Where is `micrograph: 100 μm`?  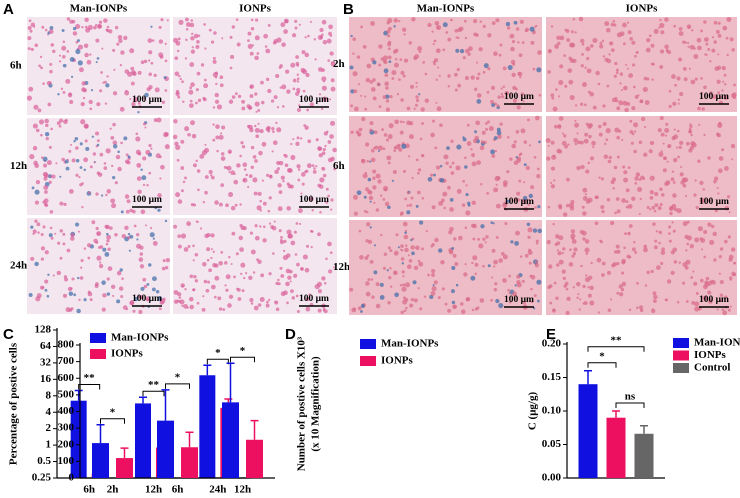
micrograph: 100 μm is located at coordinates (641, 268).